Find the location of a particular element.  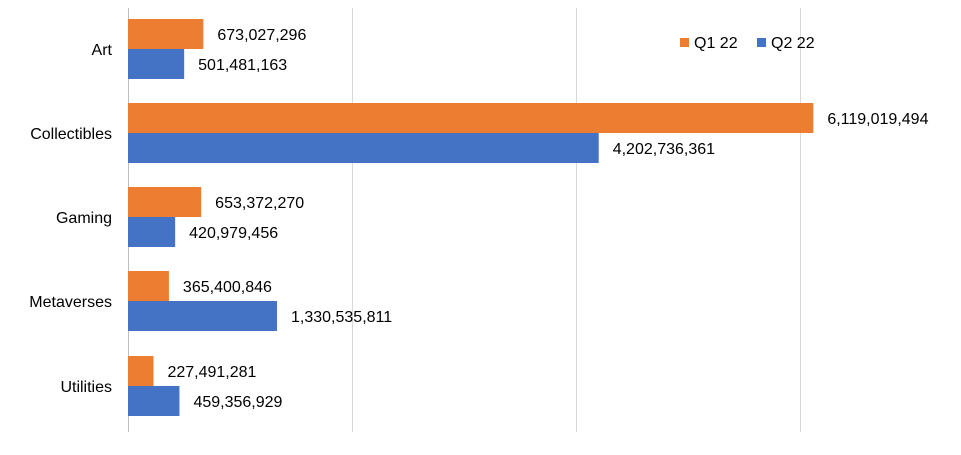

data-label: 501,481,163 is located at coordinates (242, 65).